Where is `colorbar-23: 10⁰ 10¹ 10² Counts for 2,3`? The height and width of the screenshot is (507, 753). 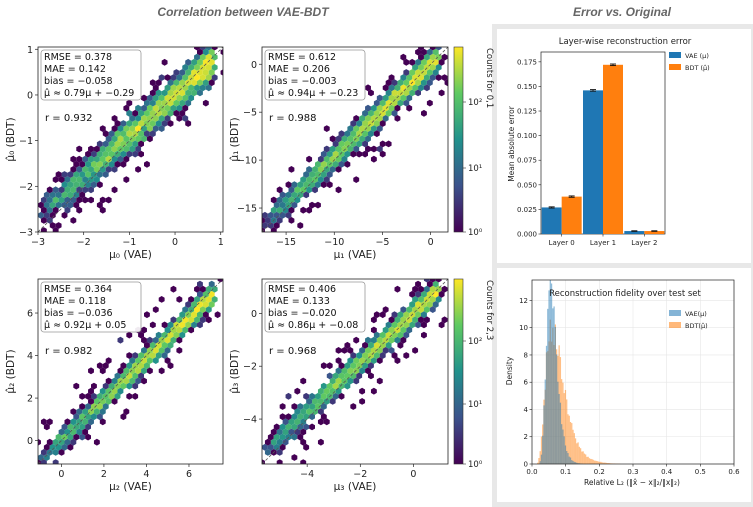 colorbar-23: 10⁰ 10¹ 10² Counts for 2,3 is located at coordinates (473, 374).